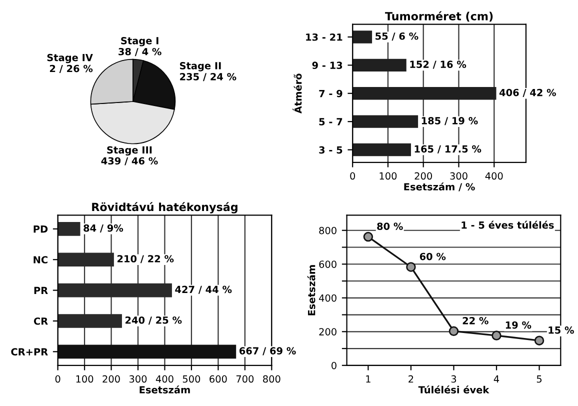 This screenshot has width=578, height=406. Describe the element at coordinates (454, 390) in the screenshot. I see `x-axis-title: Túlélési évek` at that location.